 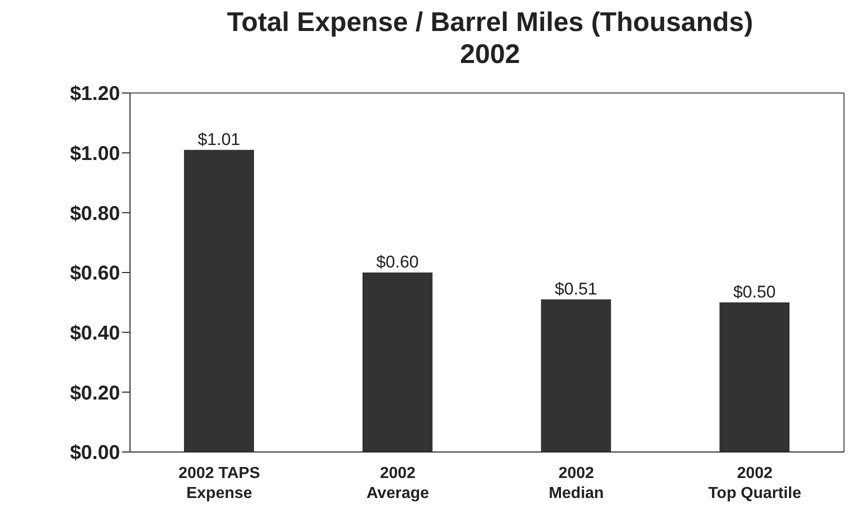 I want to click on x-tick-label: 2002 TAPS Expense, so click(x=219, y=483).